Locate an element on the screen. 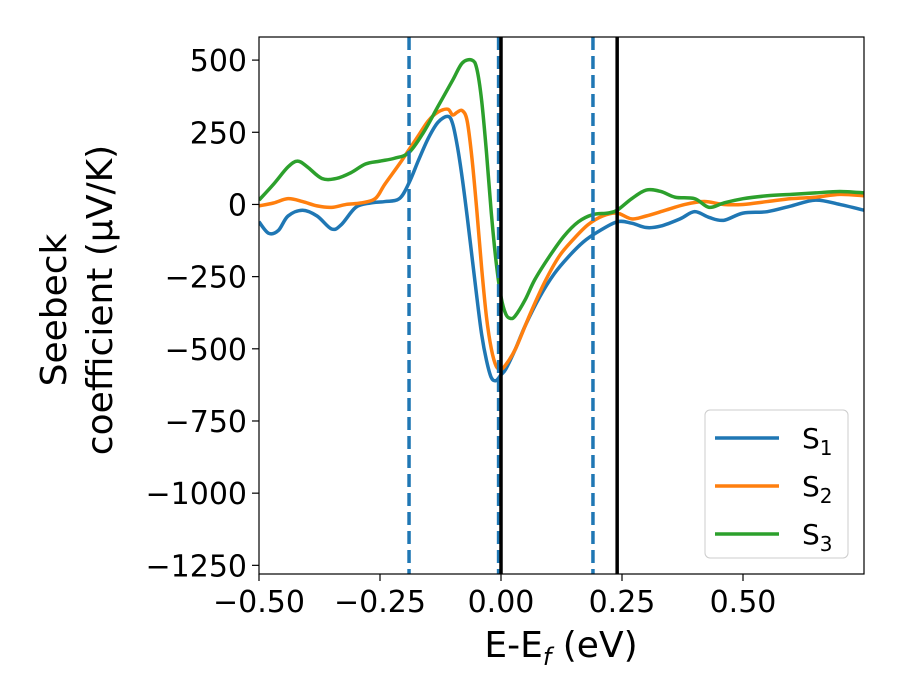 This screenshot has width=900, height=700. legend-label-s1: S1 is located at coordinates (817, 441).